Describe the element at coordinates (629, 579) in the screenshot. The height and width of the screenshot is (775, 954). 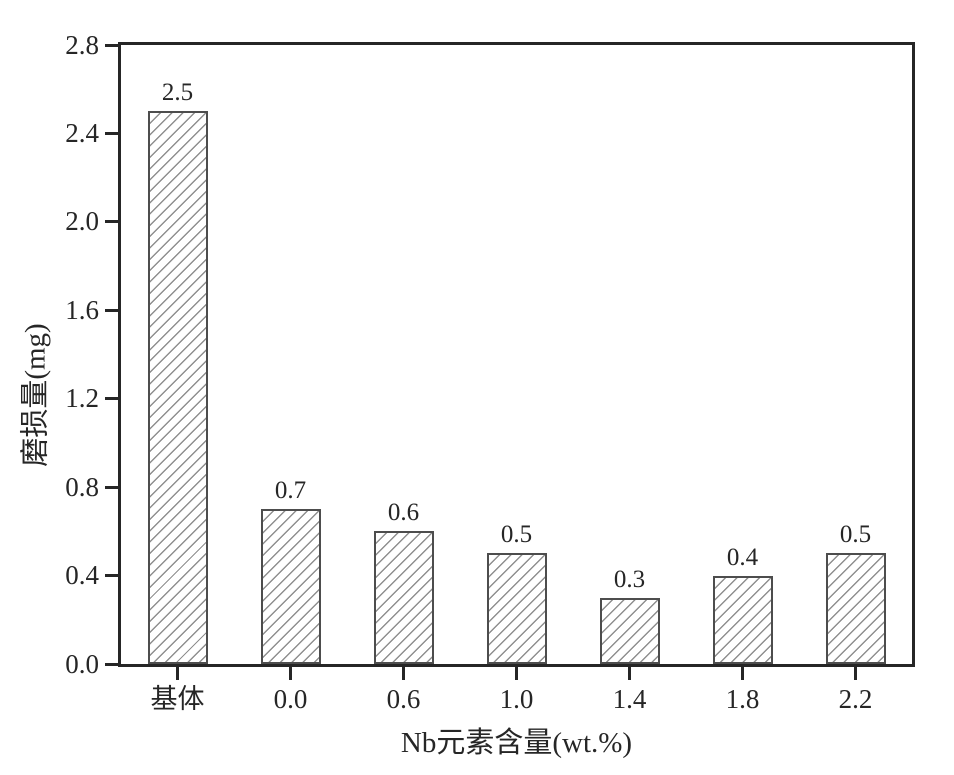
I see `bar-value-label: 0.3` at that location.